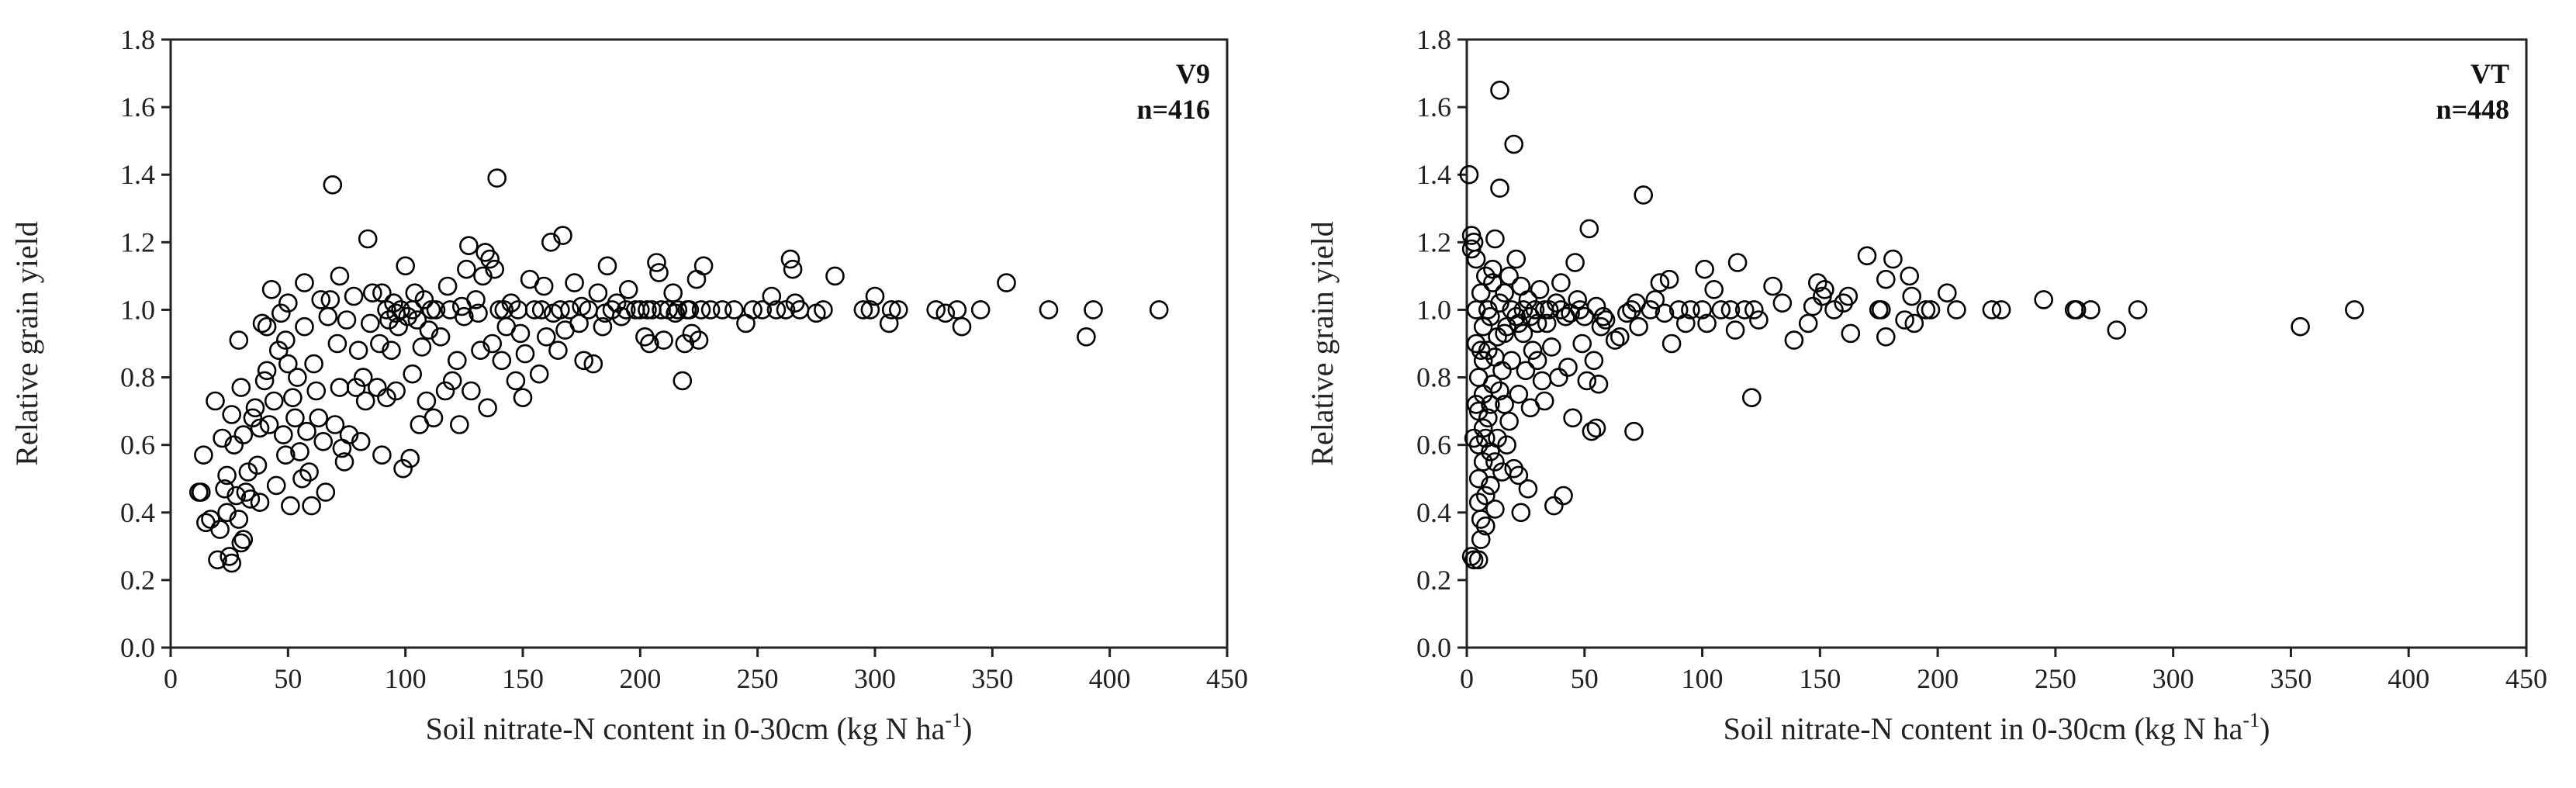 Image resolution: width=2576 pixels, height=788 pixels. What do you see at coordinates (2265, 728) in the screenshot?
I see `x-axis-title-end: )` at bounding box center [2265, 728].